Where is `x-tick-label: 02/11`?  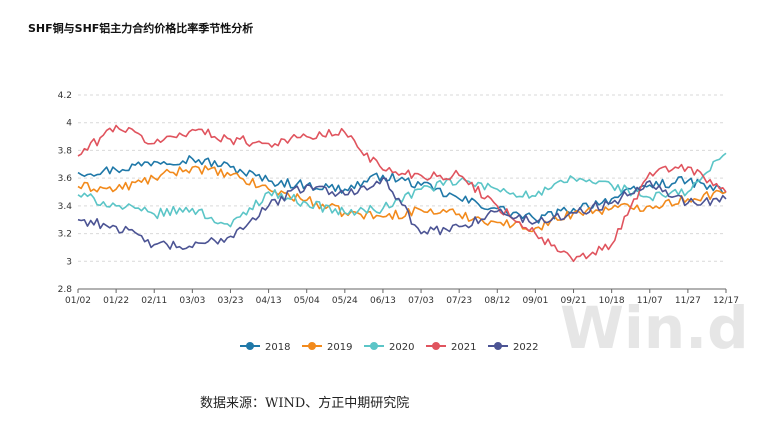
x-tick-label: 02/11 is located at coordinates (154, 301).